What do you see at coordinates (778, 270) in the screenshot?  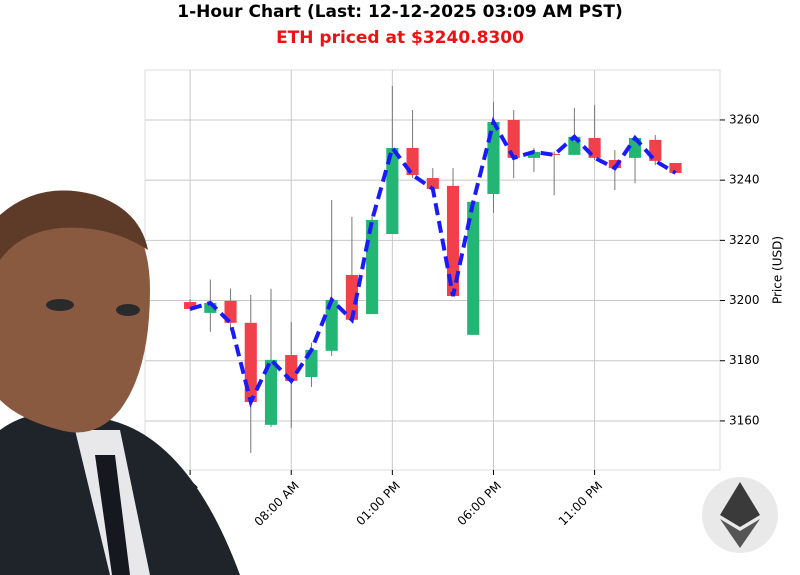 I see `y-axis-label: Price (USD)` at bounding box center [778, 270].